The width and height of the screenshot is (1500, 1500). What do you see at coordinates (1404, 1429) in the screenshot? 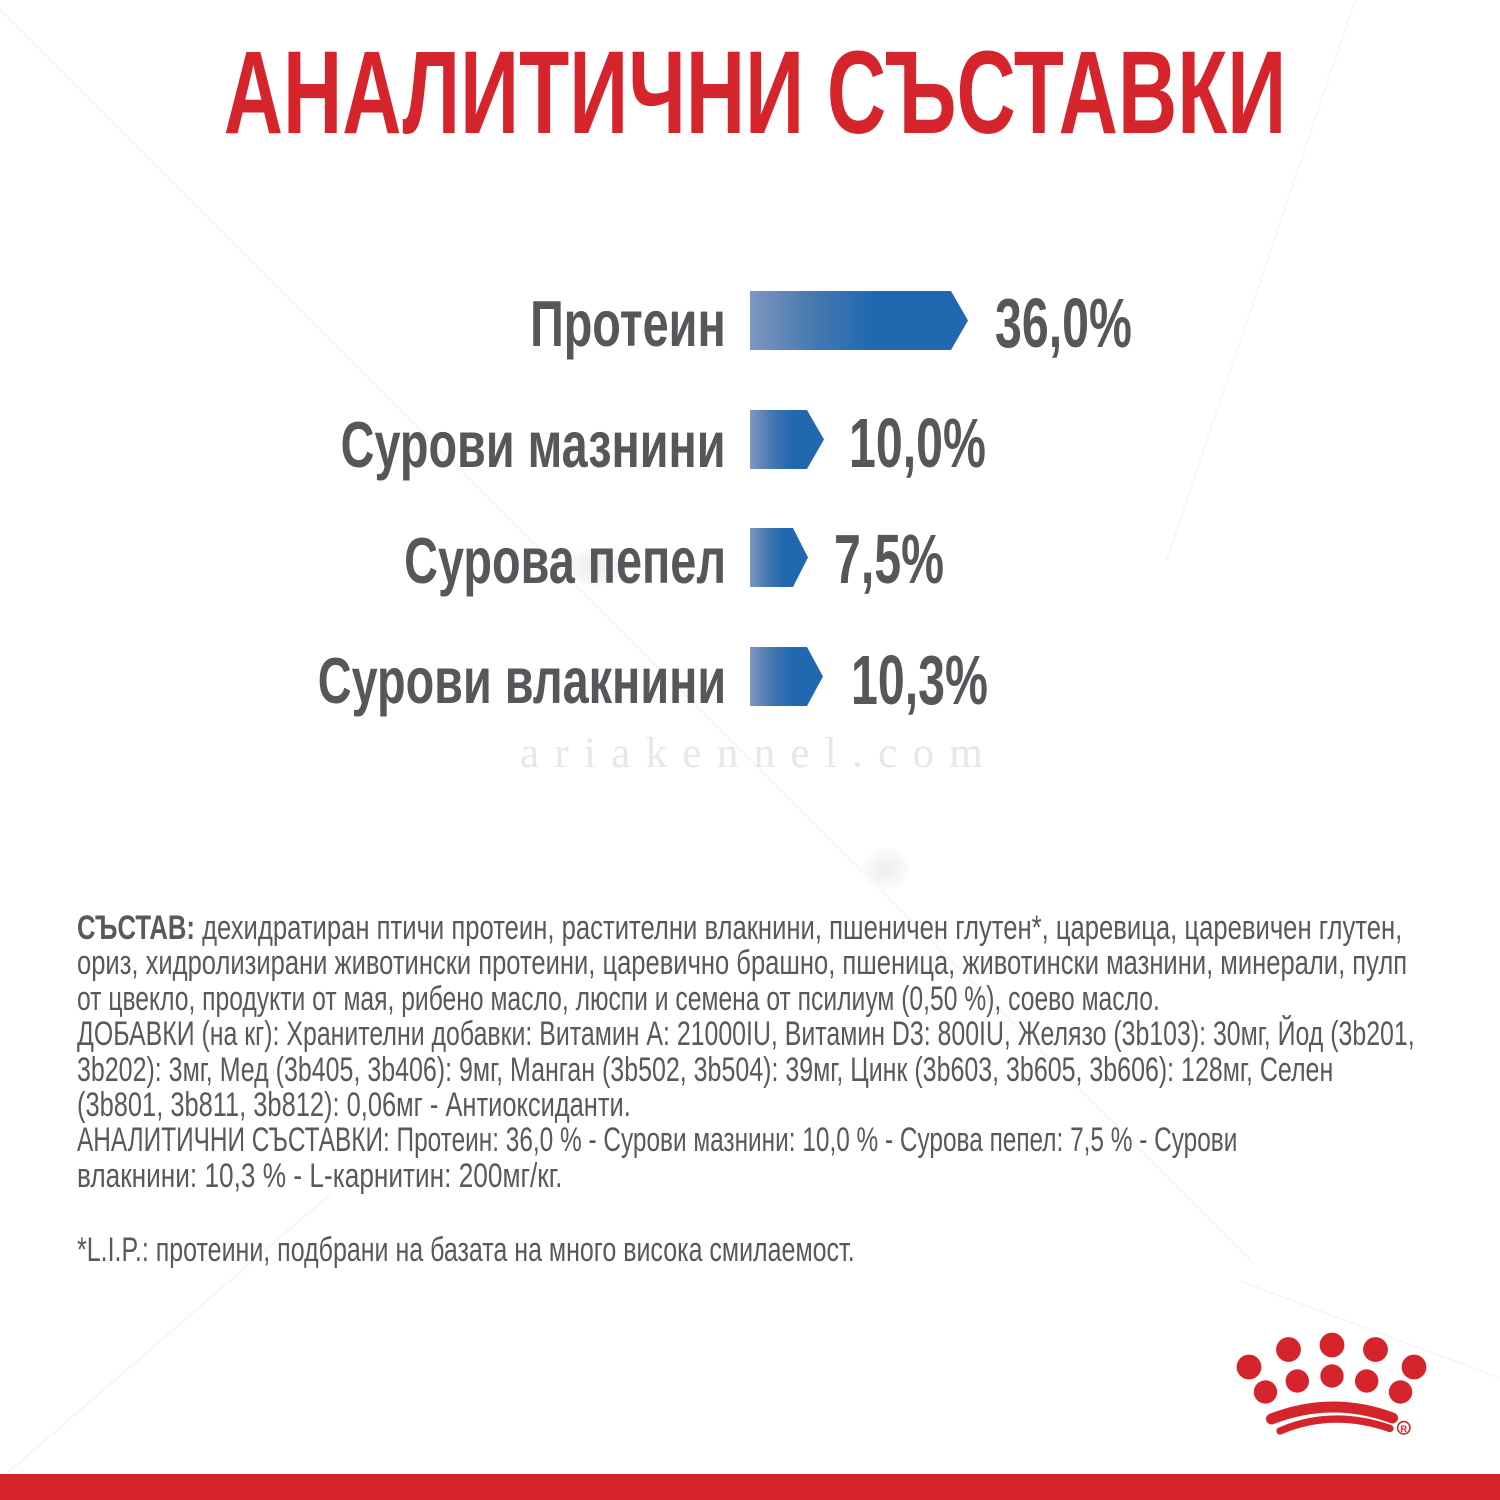
I see `svg-text: R` at bounding box center [1404, 1429].